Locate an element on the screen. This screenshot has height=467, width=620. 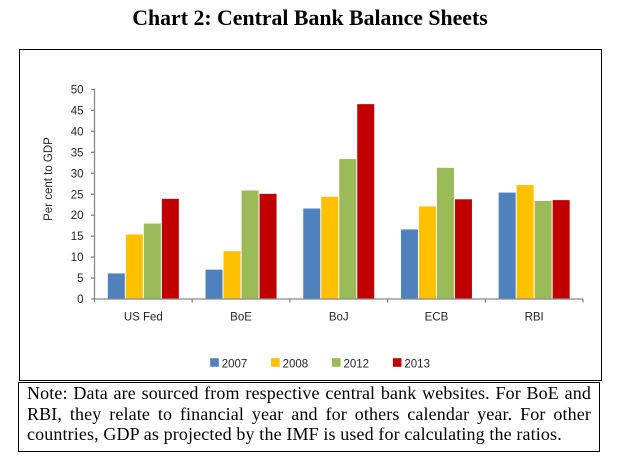
svg-text: 35 is located at coordinates (77, 153).